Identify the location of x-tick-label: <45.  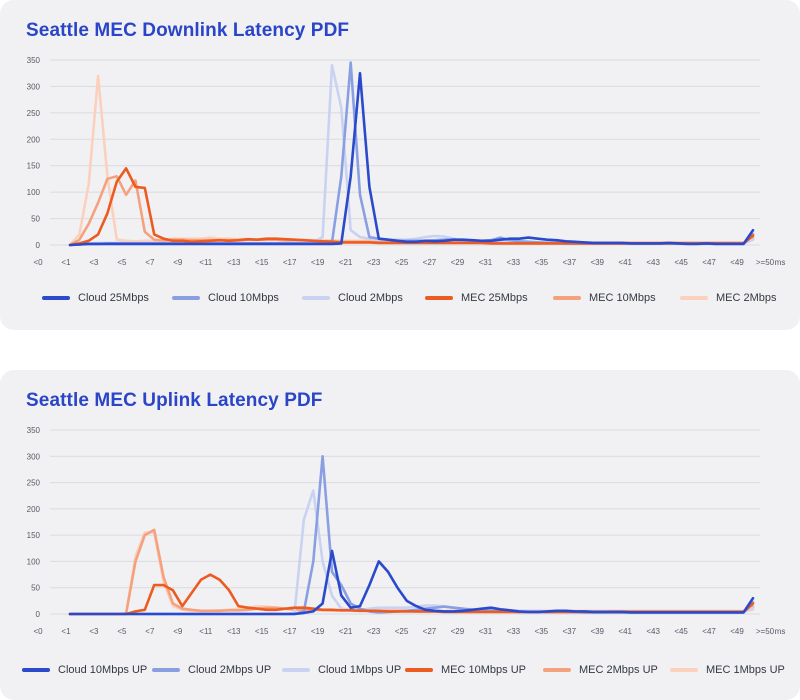
(681, 262).